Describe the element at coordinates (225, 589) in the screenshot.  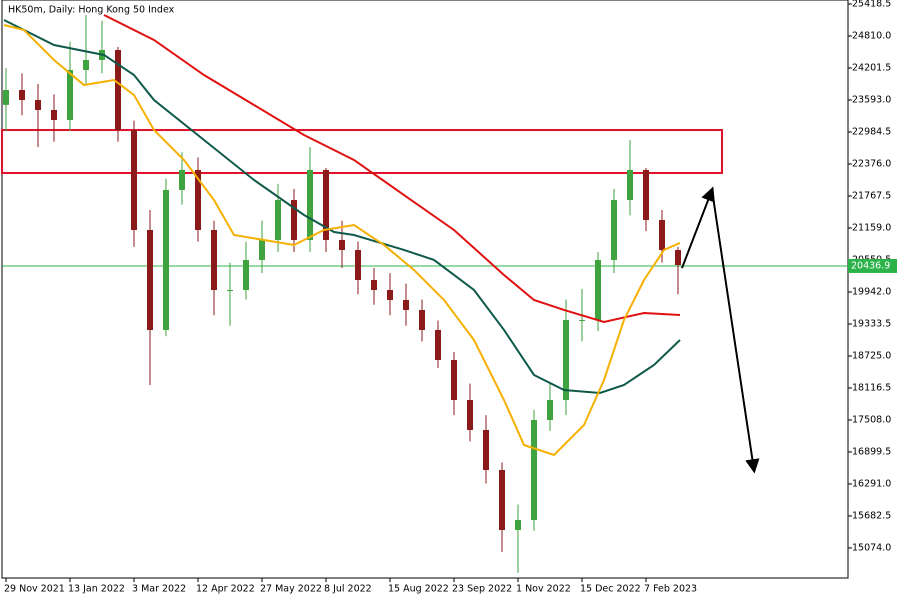
I see `x-tick-label: 12 Apr 2022` at that location.